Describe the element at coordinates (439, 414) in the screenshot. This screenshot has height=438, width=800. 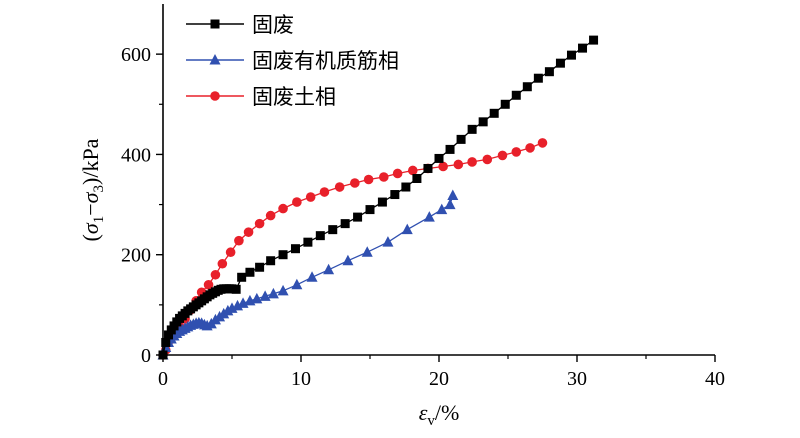
I see `x-axis-title: εv/%` at that location.